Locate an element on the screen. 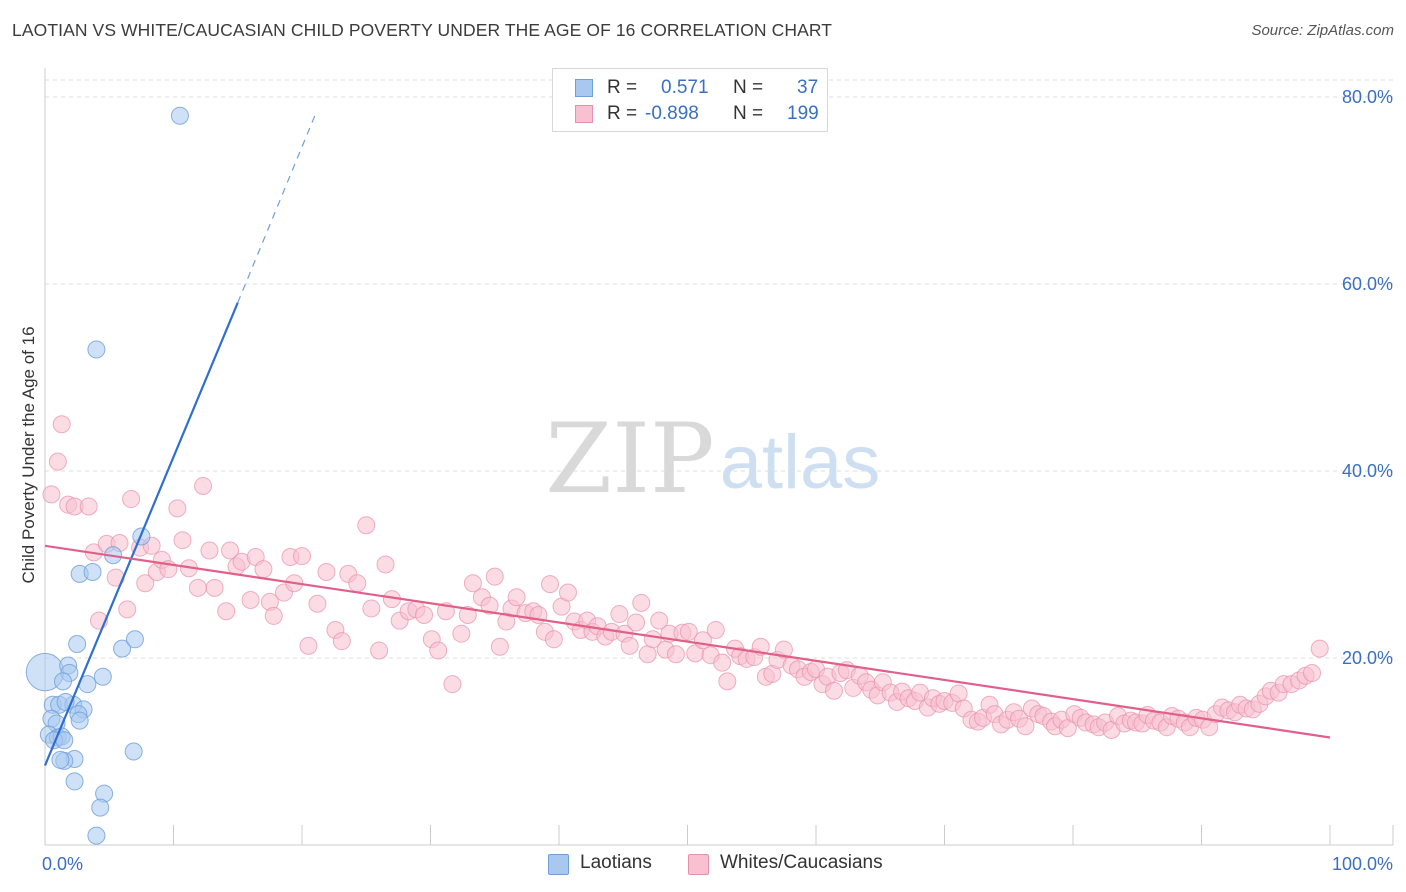  watermark-zip: ZIP is located at coordinates (629, 459).